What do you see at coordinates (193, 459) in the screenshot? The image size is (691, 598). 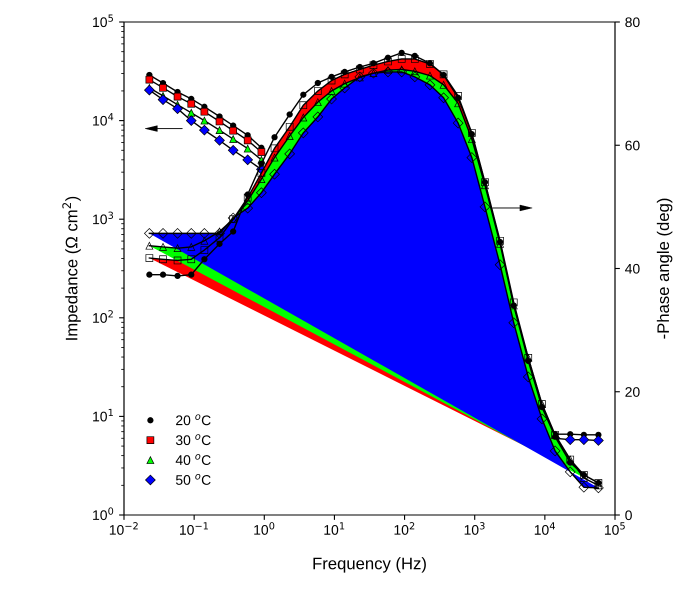 I see `legend-label: 40 $^{o}$C` at bounding box center [193, 459].